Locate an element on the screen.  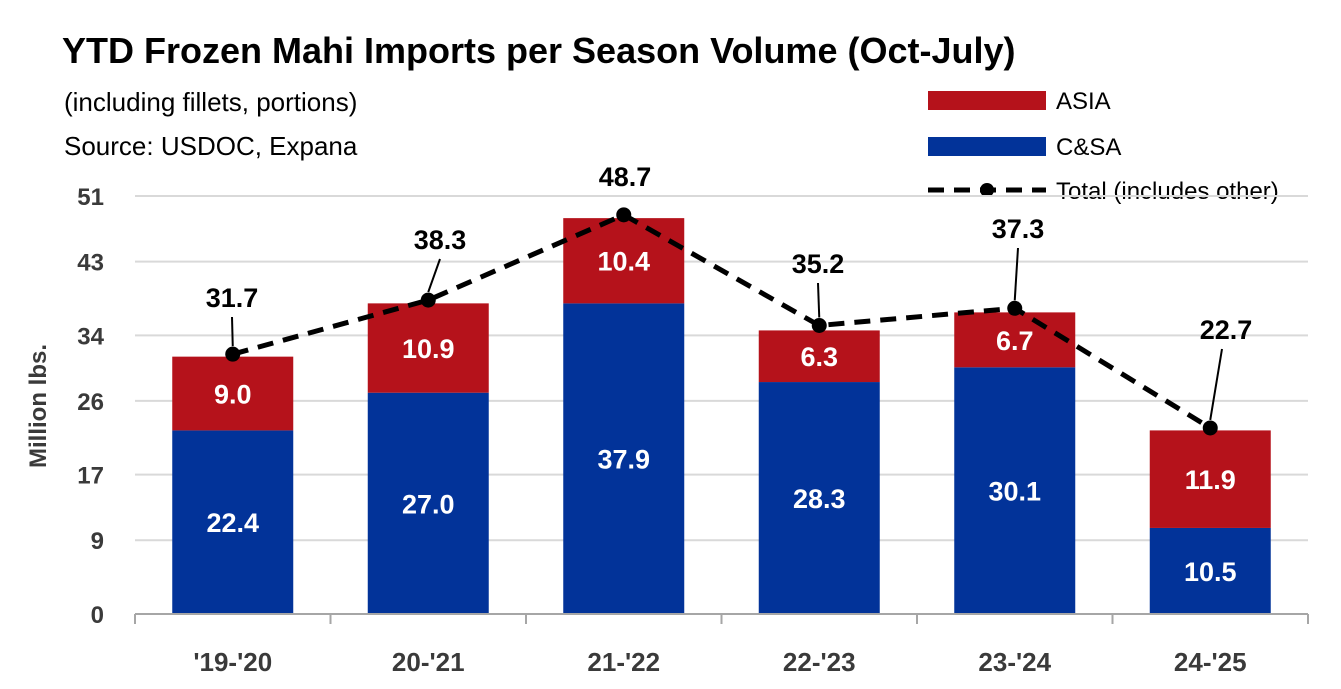
y-tick-label: 9 is located at coordinates (97, 541).